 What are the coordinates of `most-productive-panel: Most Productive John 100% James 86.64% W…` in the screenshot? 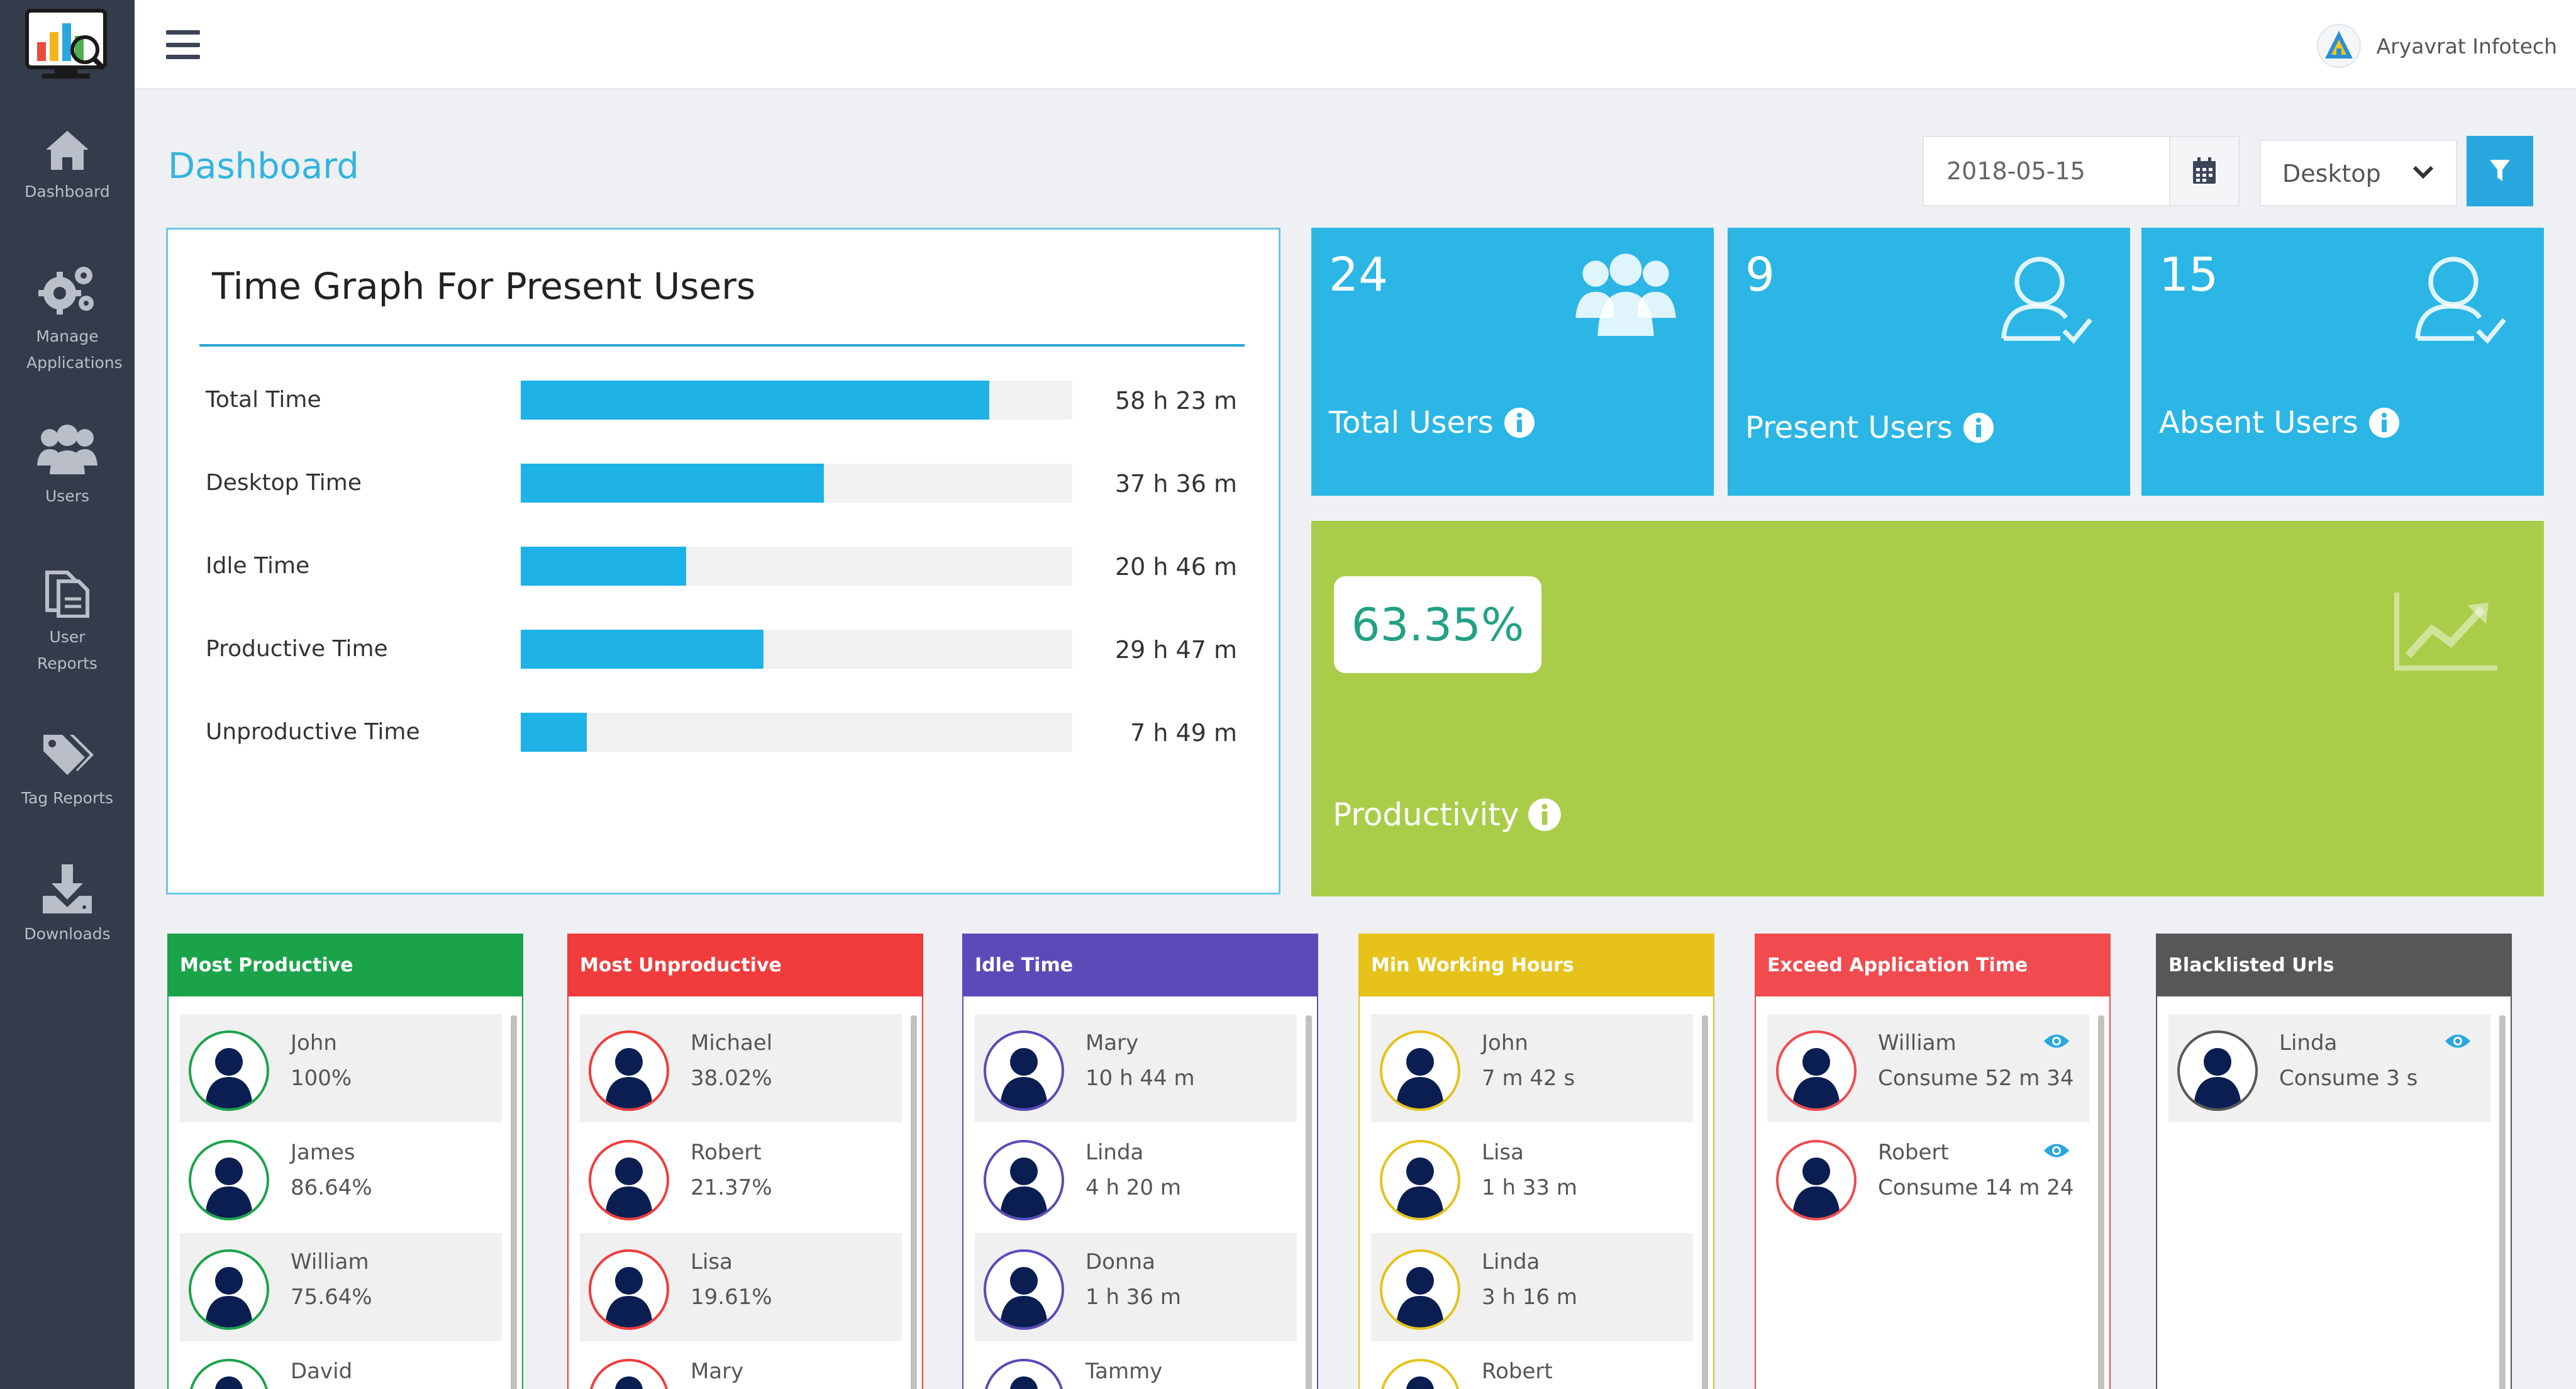 It's located at (345, 1161).